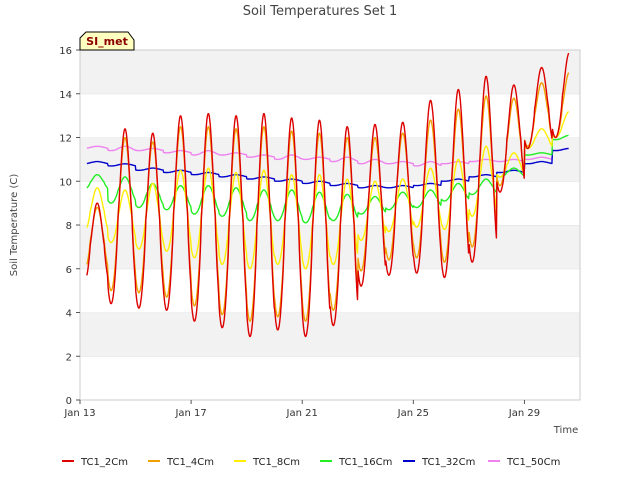 Image resolution: width=640 pixels, height=480 pixels. Describe the element at coordinates (69, 314) in the screenshot. I see `y-tick-label: 4` at that location.